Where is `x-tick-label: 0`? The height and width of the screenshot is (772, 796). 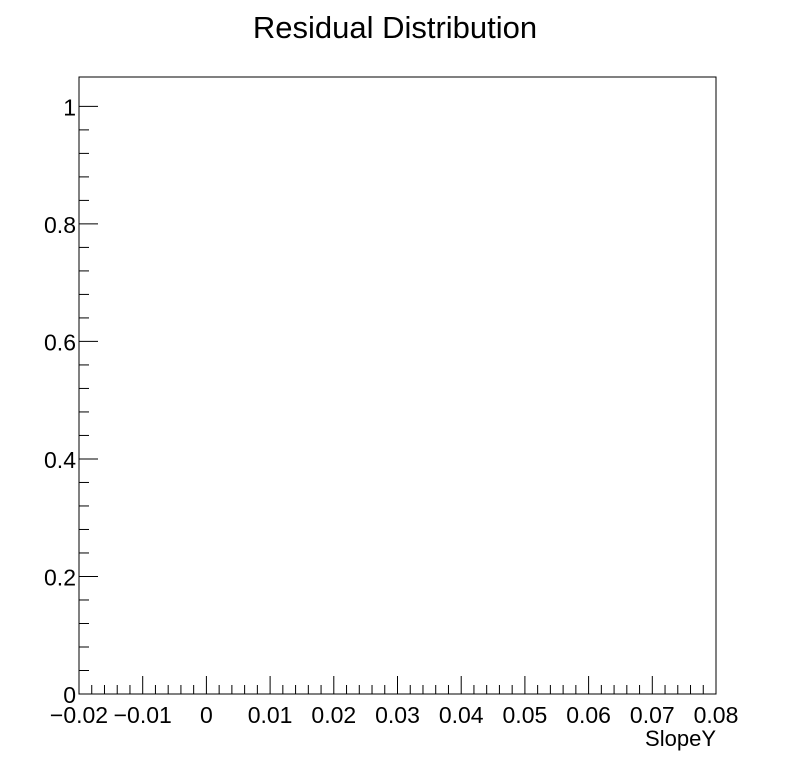
x-tick-label: 0 is located at coordinates (206, 715).